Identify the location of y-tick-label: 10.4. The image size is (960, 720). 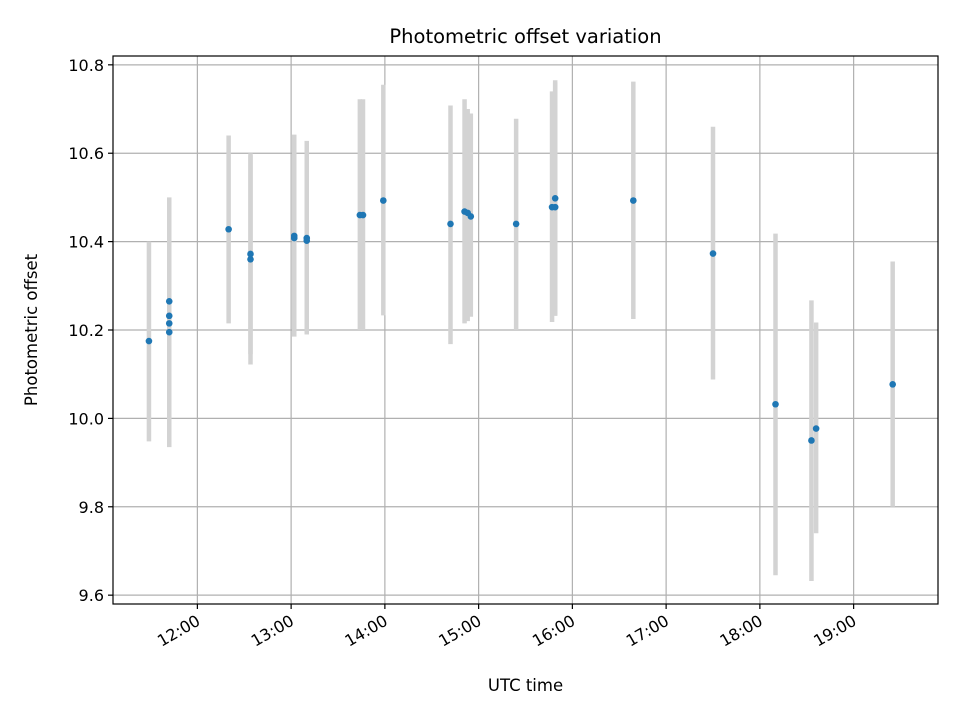
(86, 242).